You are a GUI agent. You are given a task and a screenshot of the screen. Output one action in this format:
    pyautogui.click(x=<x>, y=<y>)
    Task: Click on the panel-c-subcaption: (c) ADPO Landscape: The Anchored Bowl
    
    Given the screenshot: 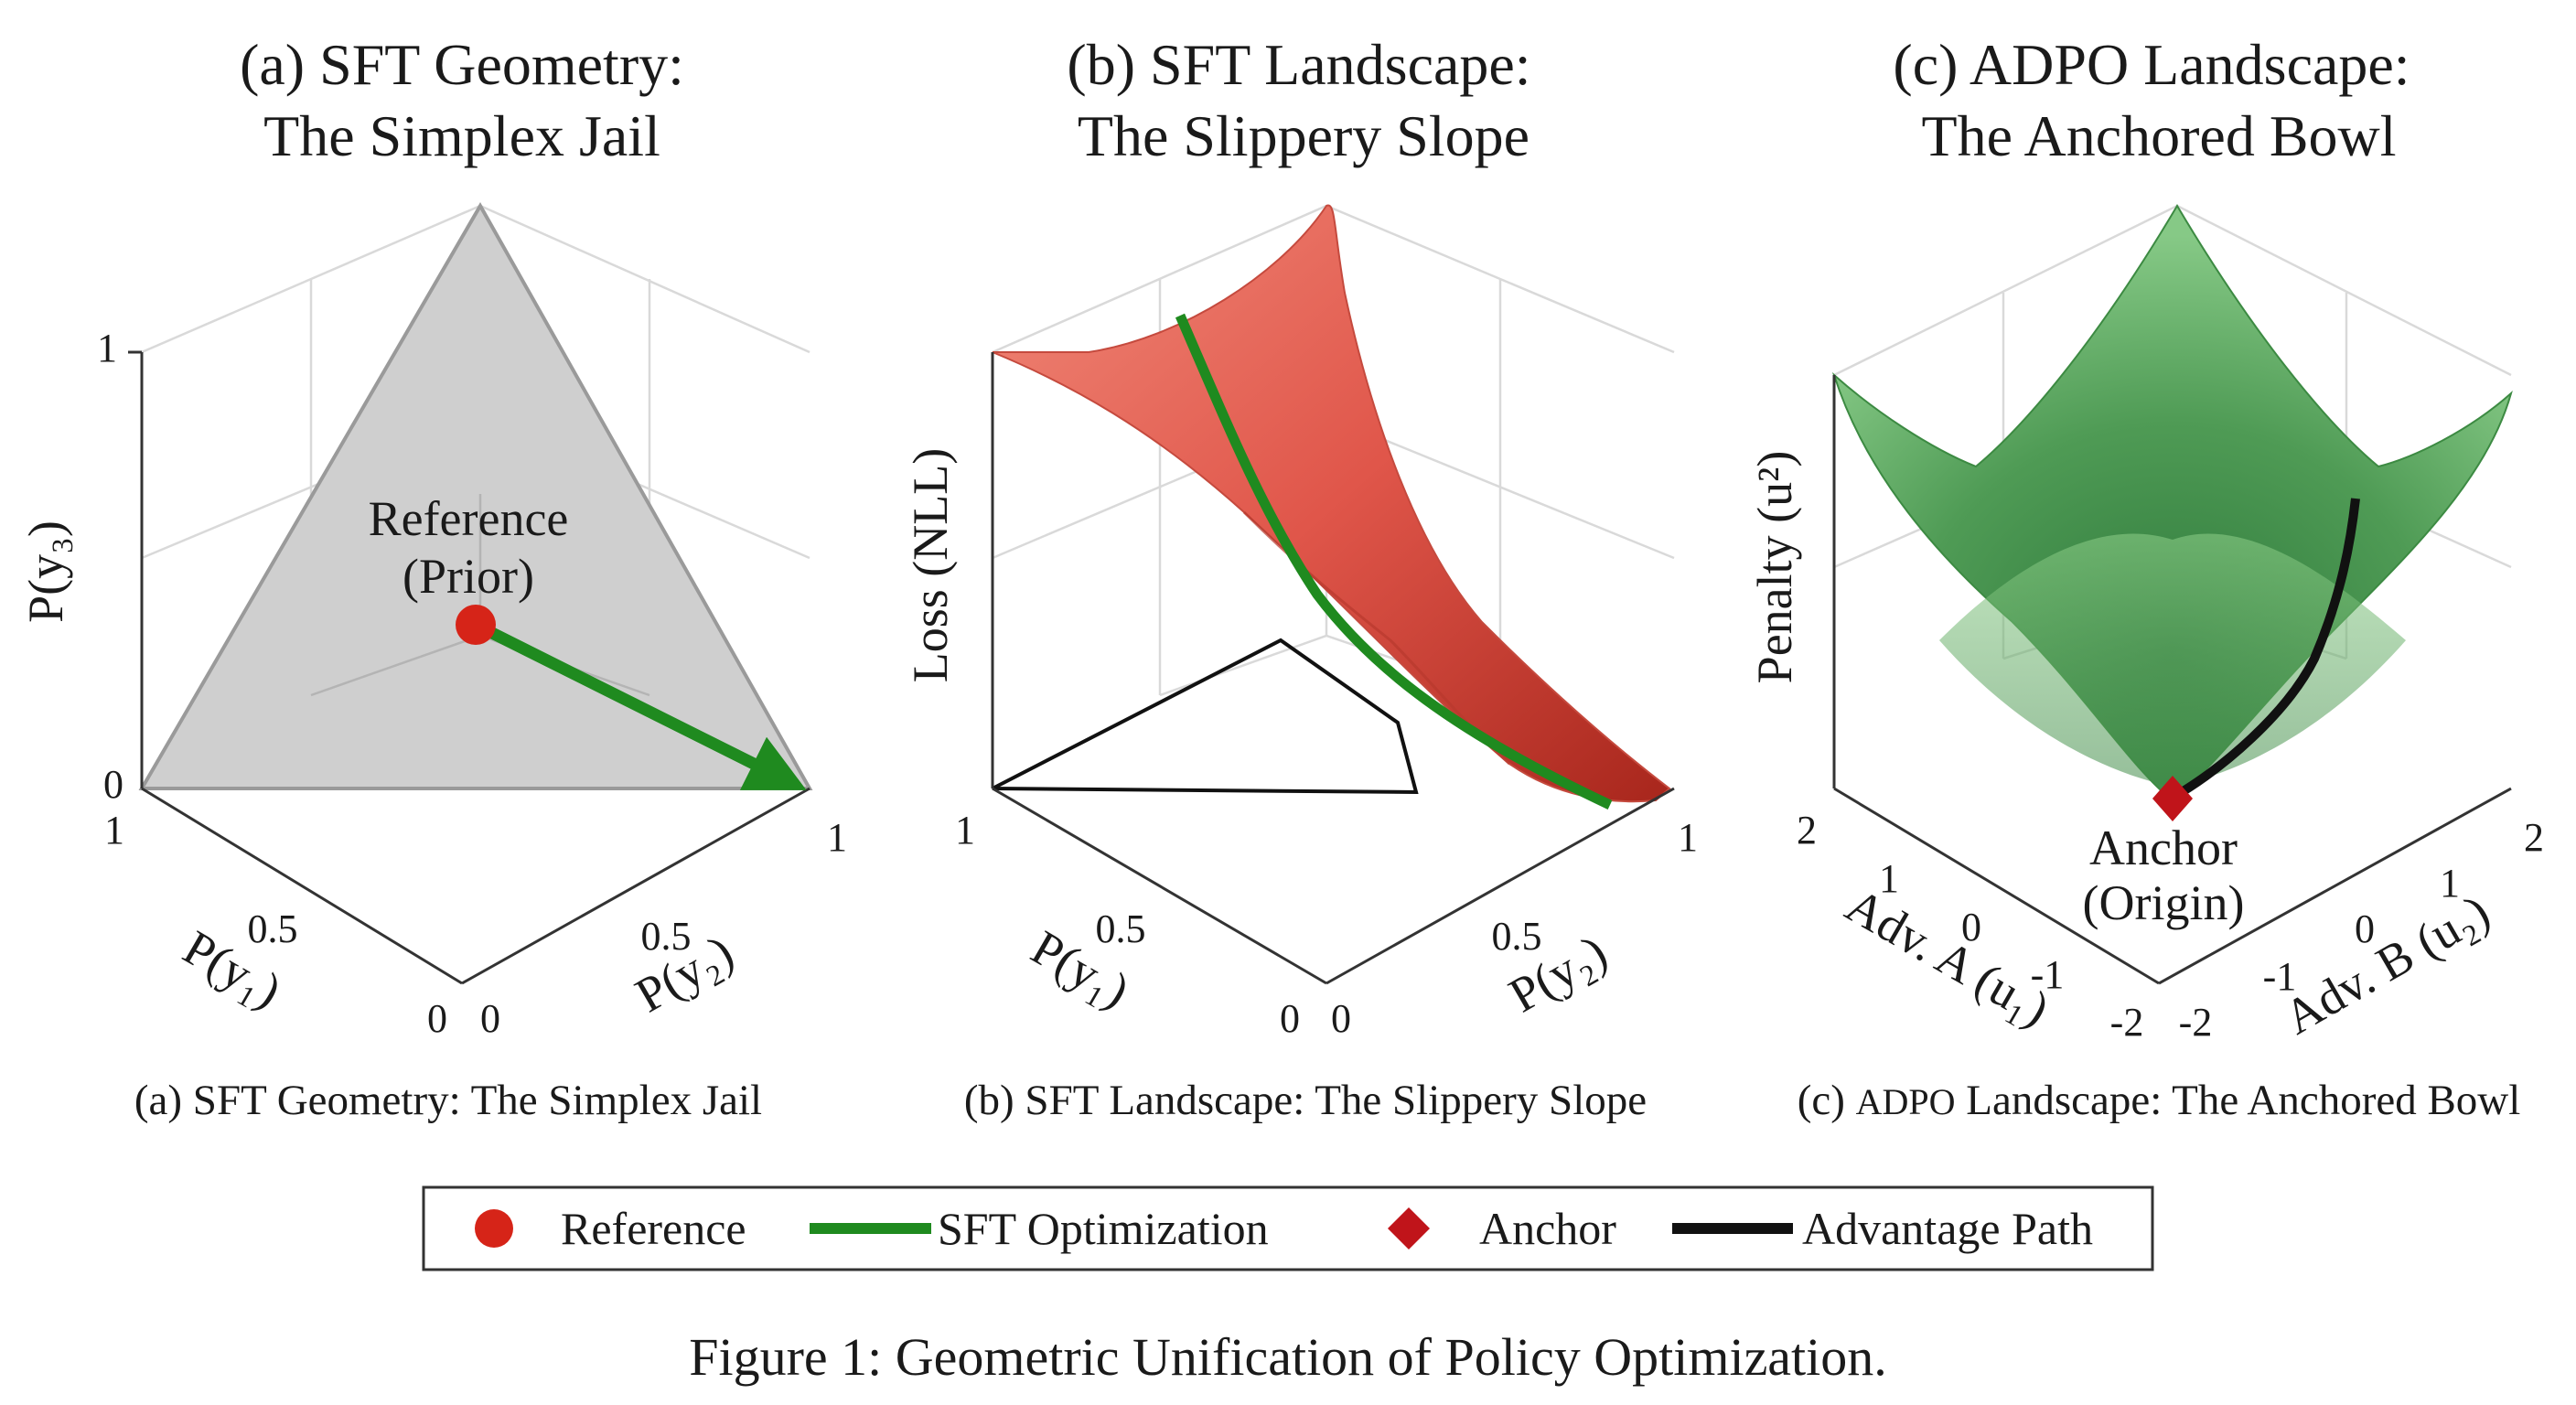 What is the action you would take?
    pyautogui.click(x=2159, y=1100)
    